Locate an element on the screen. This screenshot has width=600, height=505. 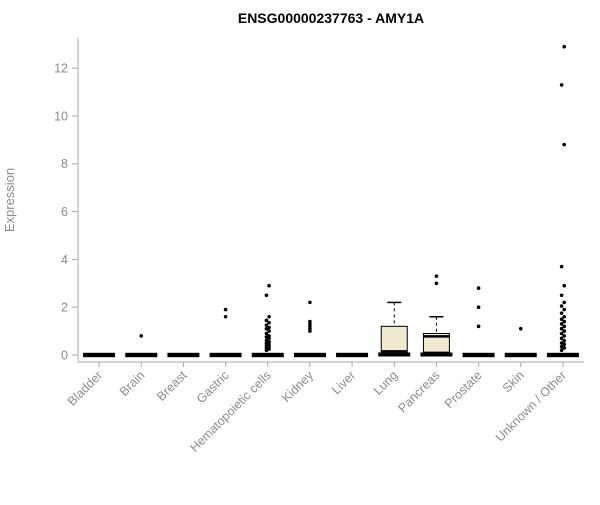
x-category-label: Kidney is located at coordinates (297, 386).